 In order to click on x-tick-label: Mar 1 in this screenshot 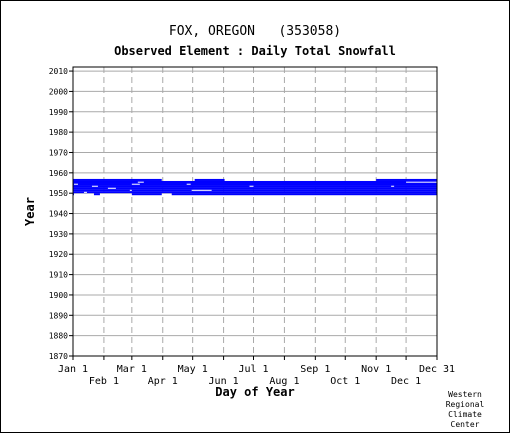, I will do `click(132, 369)`.